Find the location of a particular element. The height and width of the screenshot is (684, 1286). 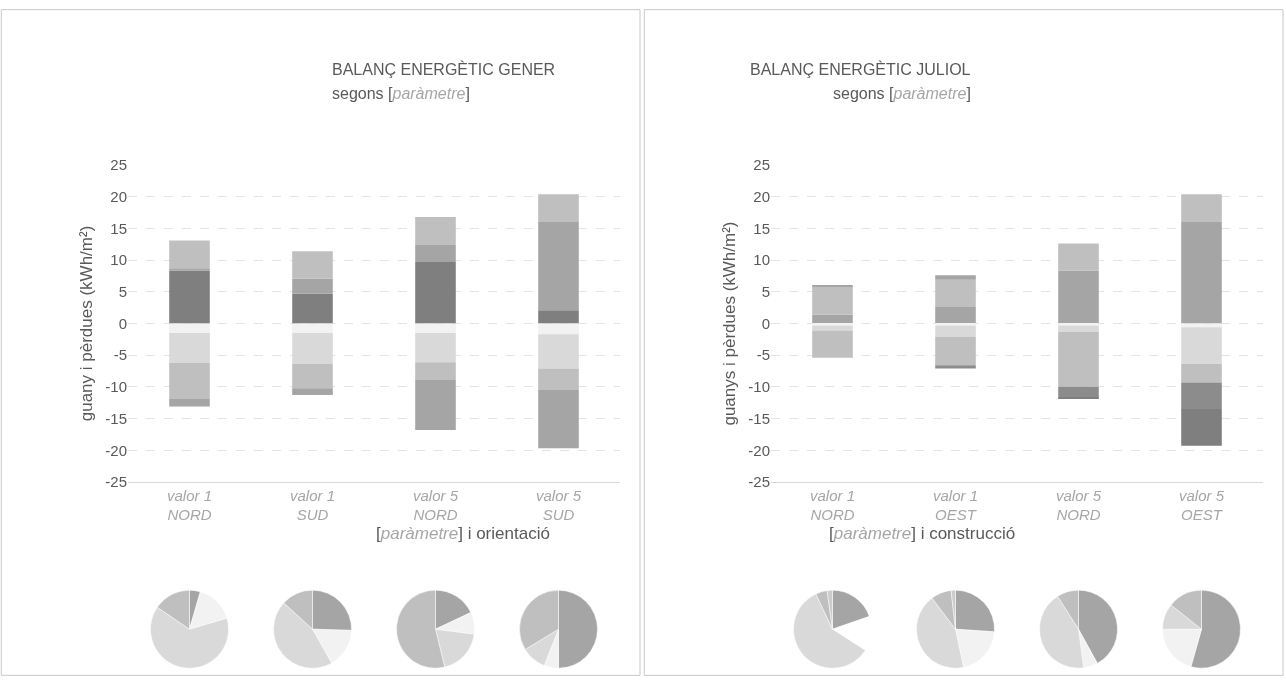

y-axis-title: guany i pèrdues (kWh/m²) is located at coordinates (86, 323).